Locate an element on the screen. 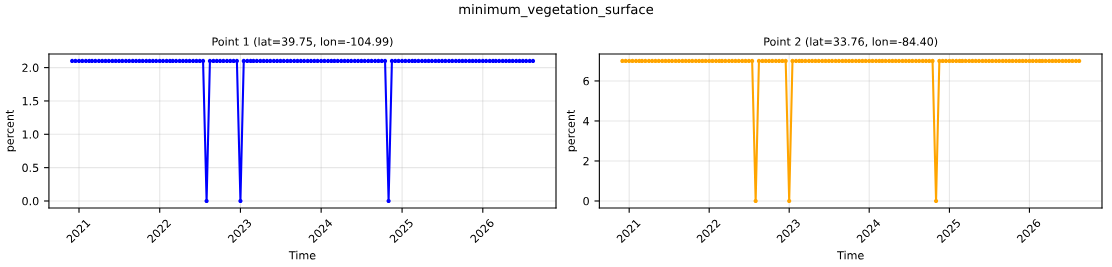  y-tick-label: 2.0 is located at coordinates (30, 67).